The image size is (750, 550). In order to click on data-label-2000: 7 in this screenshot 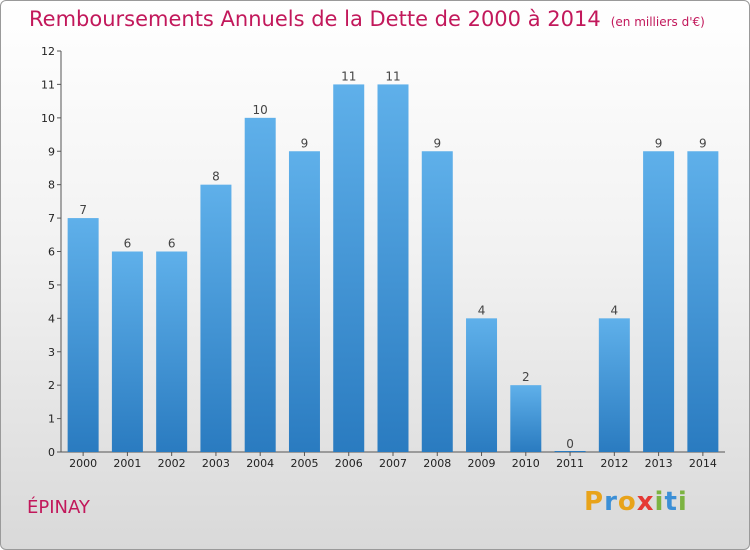, I will do `click(83, 210)`.